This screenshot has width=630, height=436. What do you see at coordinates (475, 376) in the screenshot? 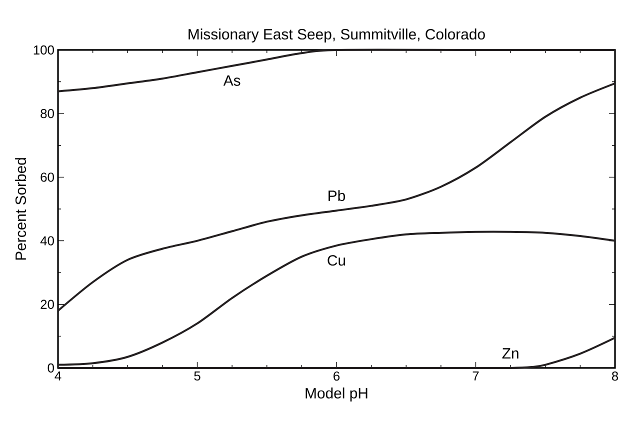
I see `x-tick-label: 7` at bounding box center [475, 376].